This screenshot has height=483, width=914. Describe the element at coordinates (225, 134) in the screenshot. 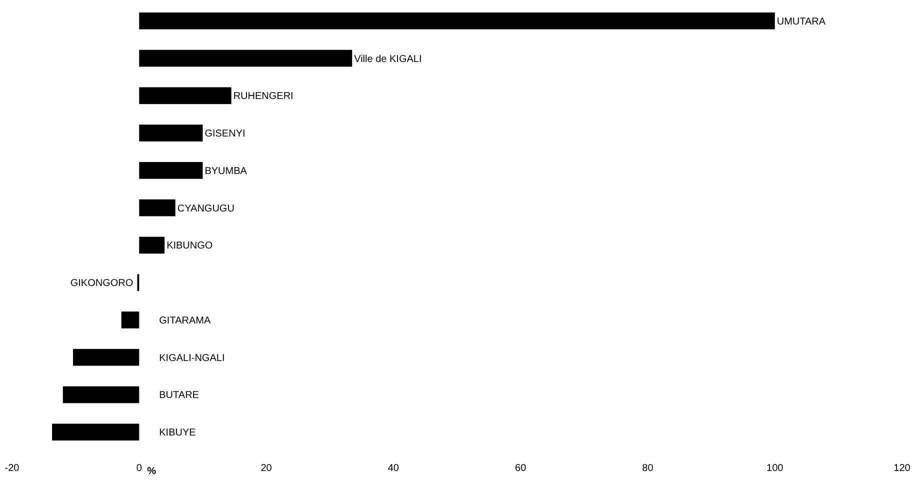

I see `y-tick-label: GISENYI` at that location.